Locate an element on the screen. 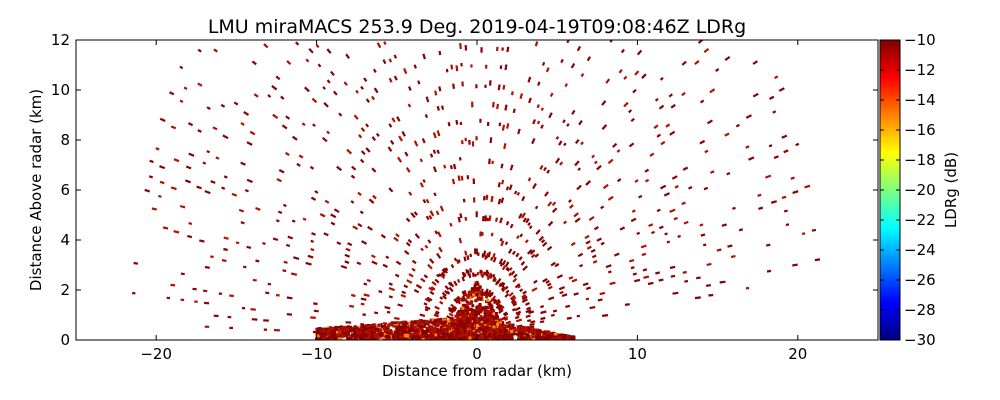 The width and height of the screenshot is (1000, 400). x-axis-label: Distance from radar (km) is located at coordinates (477, 371).